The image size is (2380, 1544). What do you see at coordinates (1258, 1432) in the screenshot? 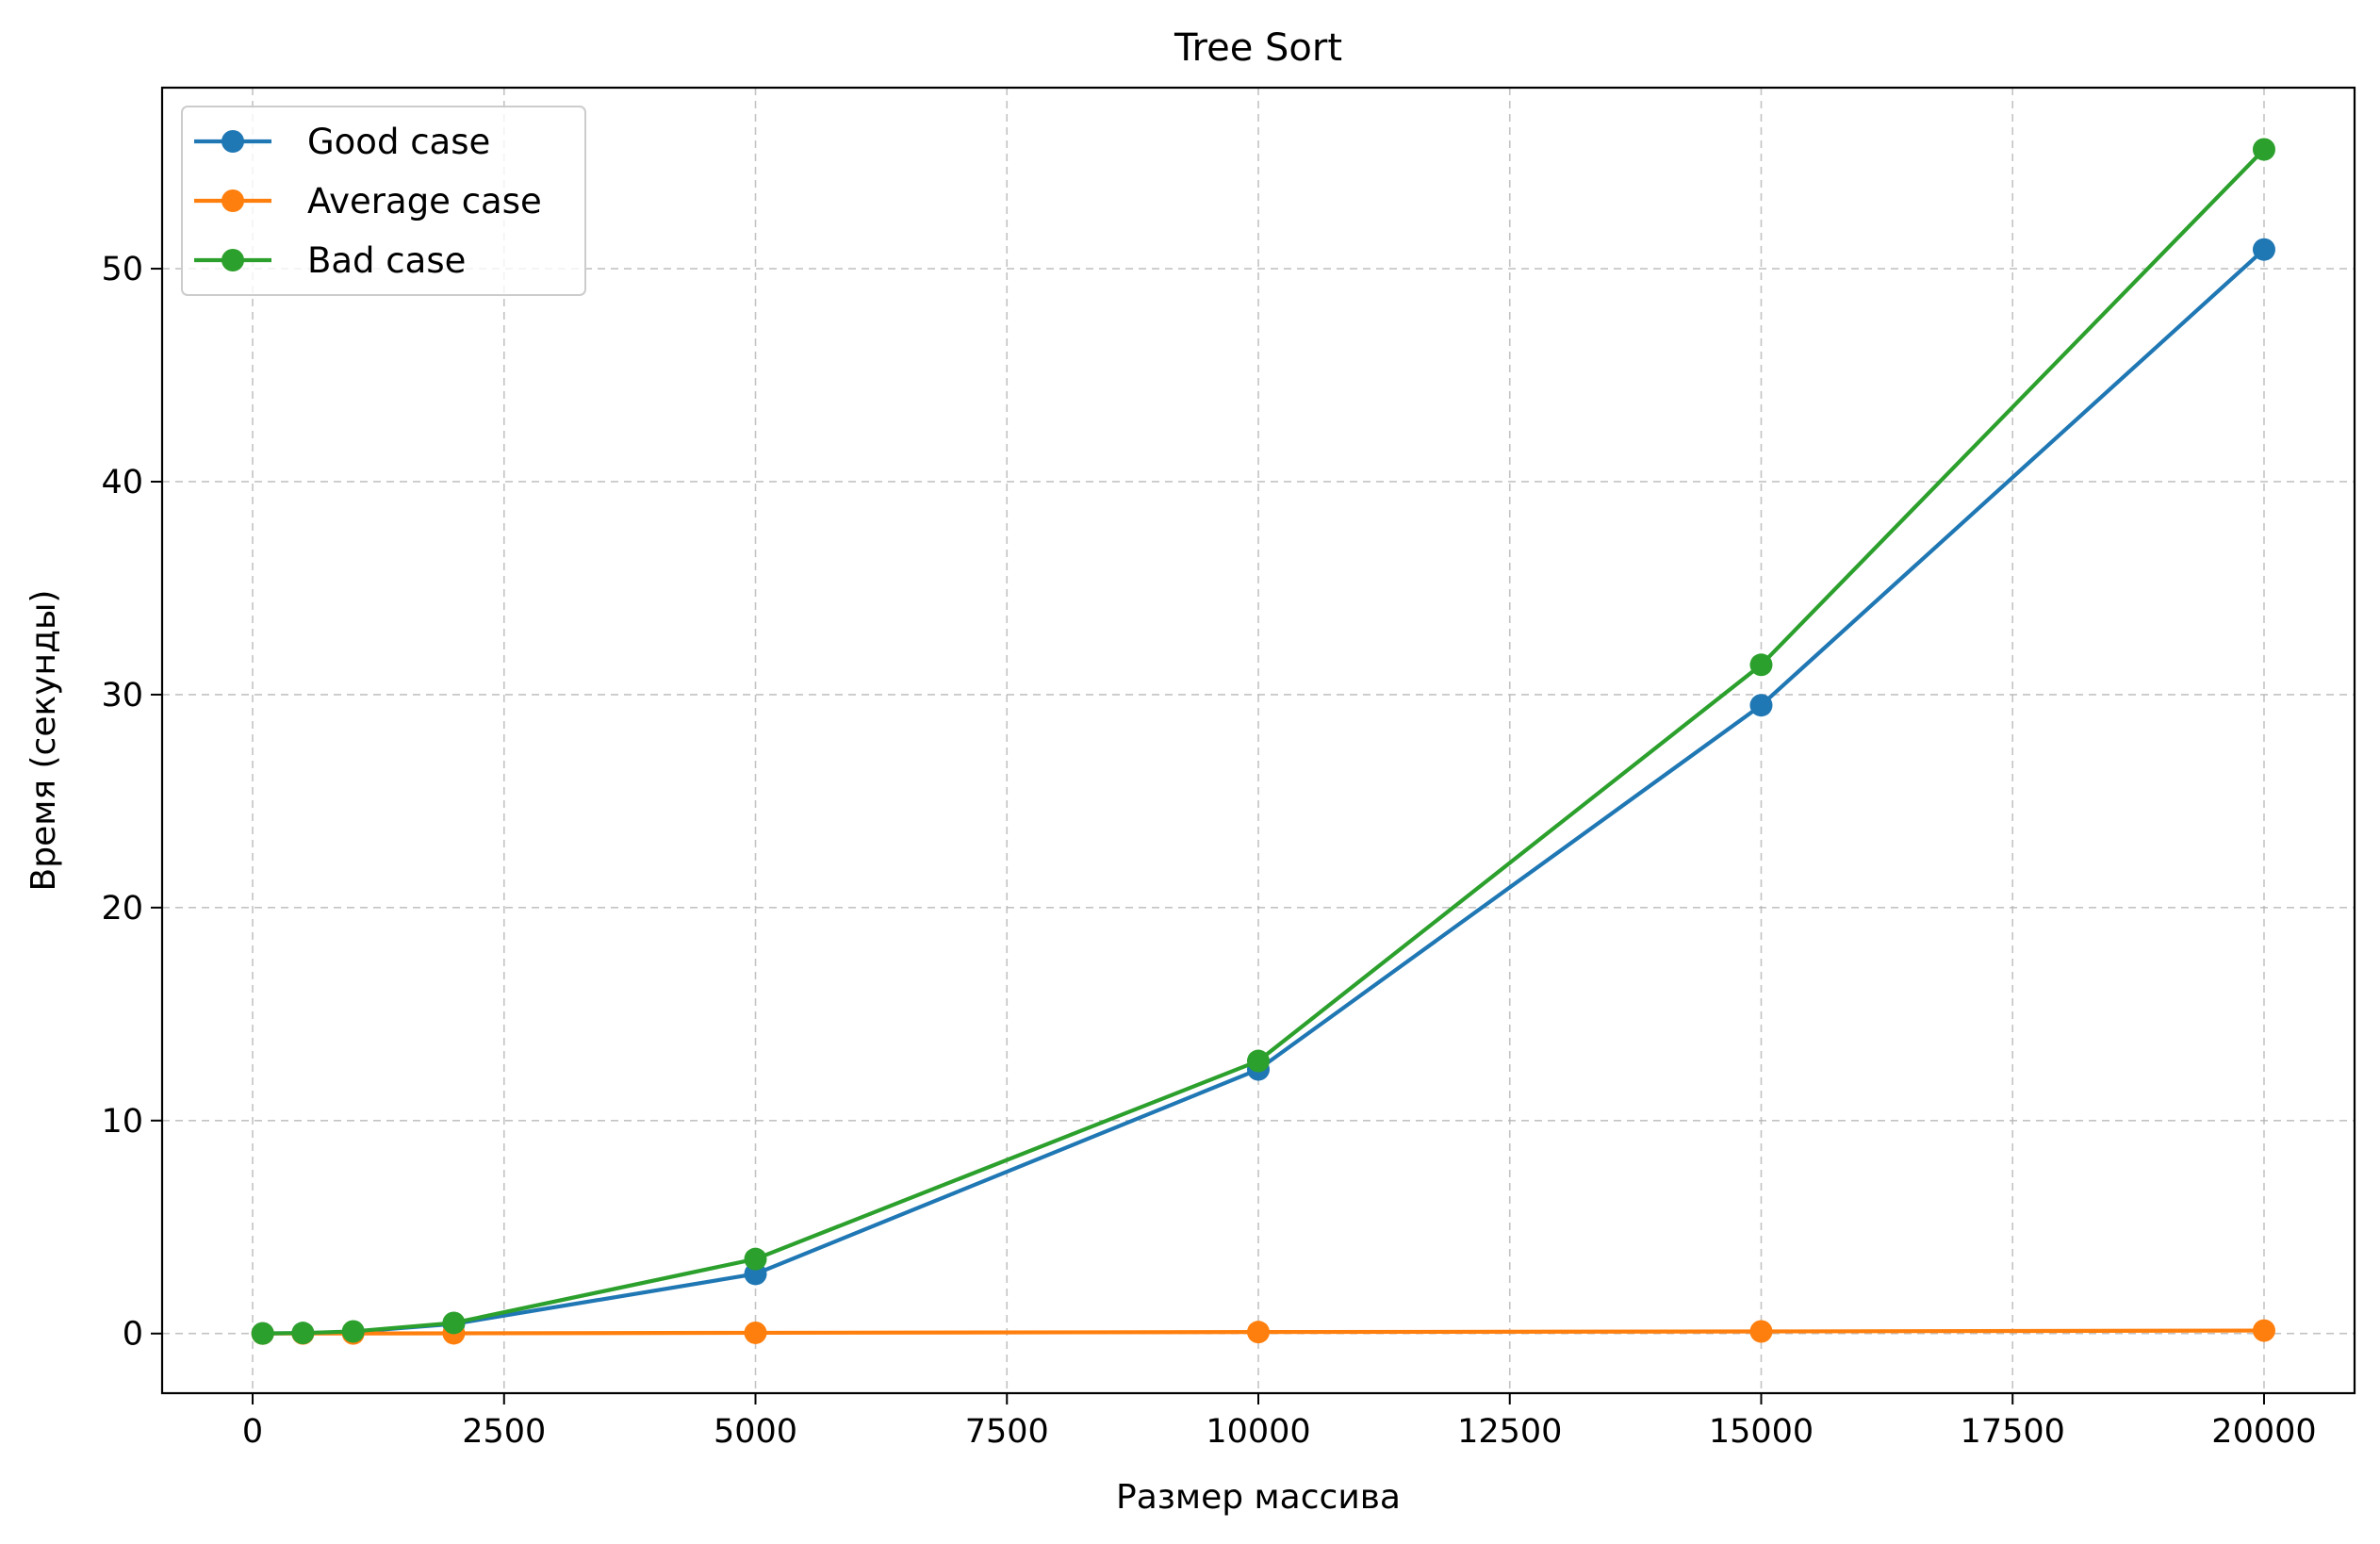
I see `x-tick-label: 10000` at bounding box center [1258, 1432].